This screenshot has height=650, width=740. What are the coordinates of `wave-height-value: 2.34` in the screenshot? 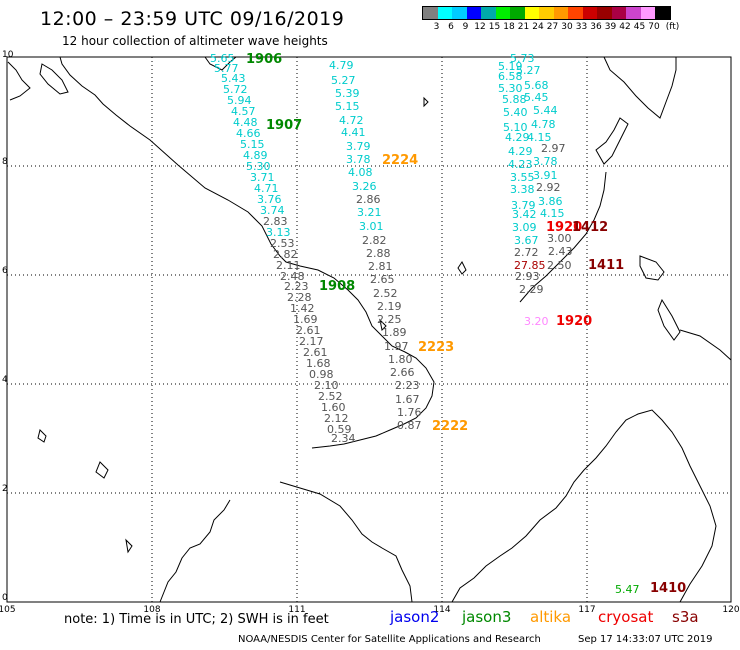 It's located at (343, 438).